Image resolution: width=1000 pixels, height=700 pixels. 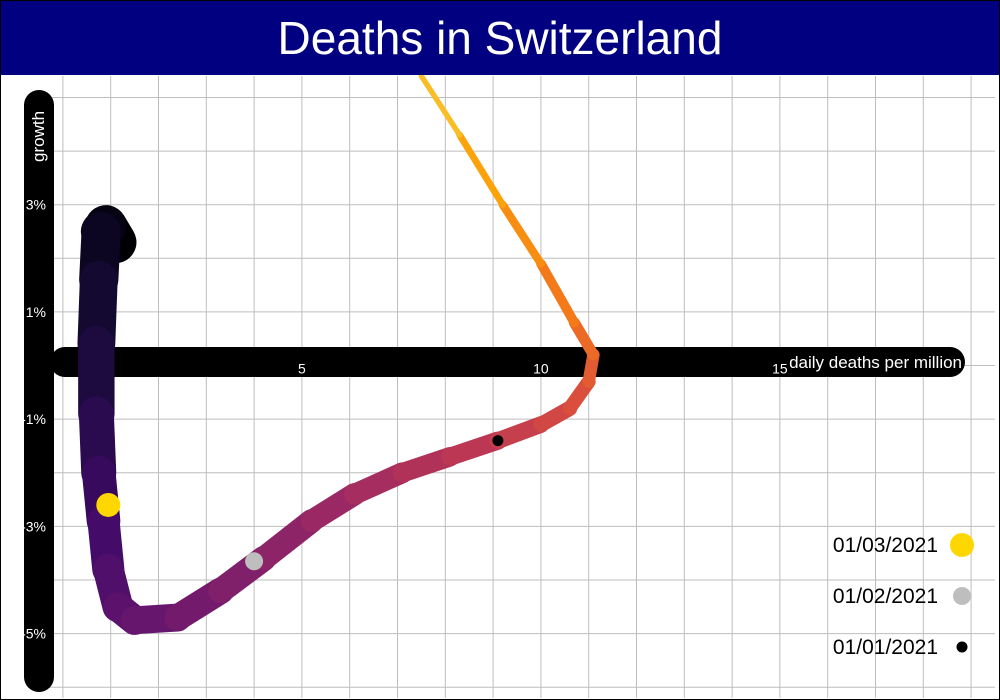 I want to click on legend-label: 01/03/2021, so click(x=885, y=545).